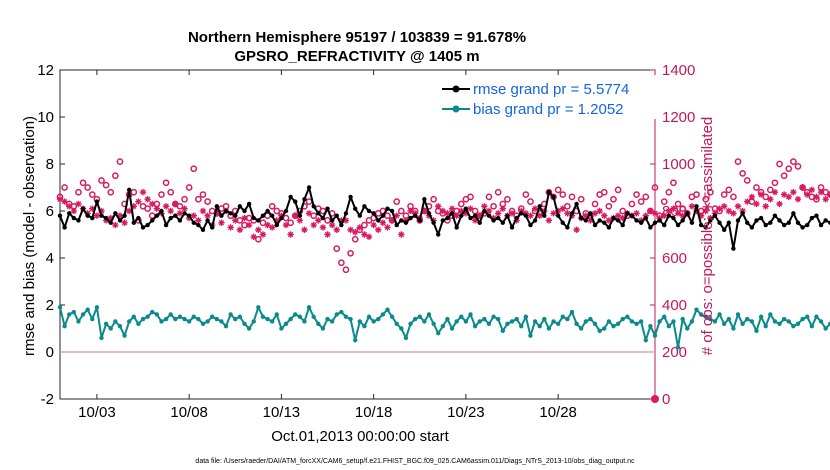  I want to click on y-left-tick-label: 4, so click(50, 258).